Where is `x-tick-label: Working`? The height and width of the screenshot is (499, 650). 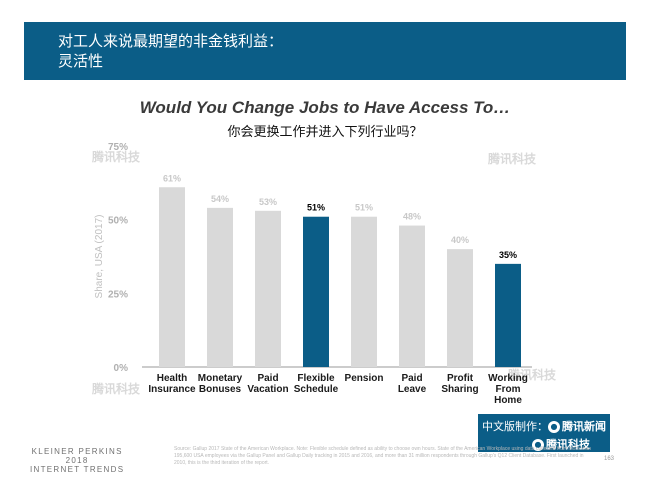 x-tick-label: Working is located at coordinates (508, 378).